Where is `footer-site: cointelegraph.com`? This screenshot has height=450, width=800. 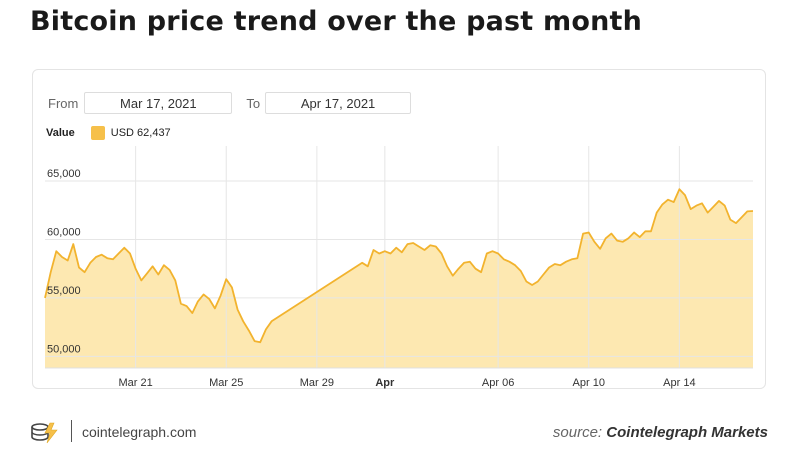
footer-site: cointelegraph.com is located at coordinates (139, 432).